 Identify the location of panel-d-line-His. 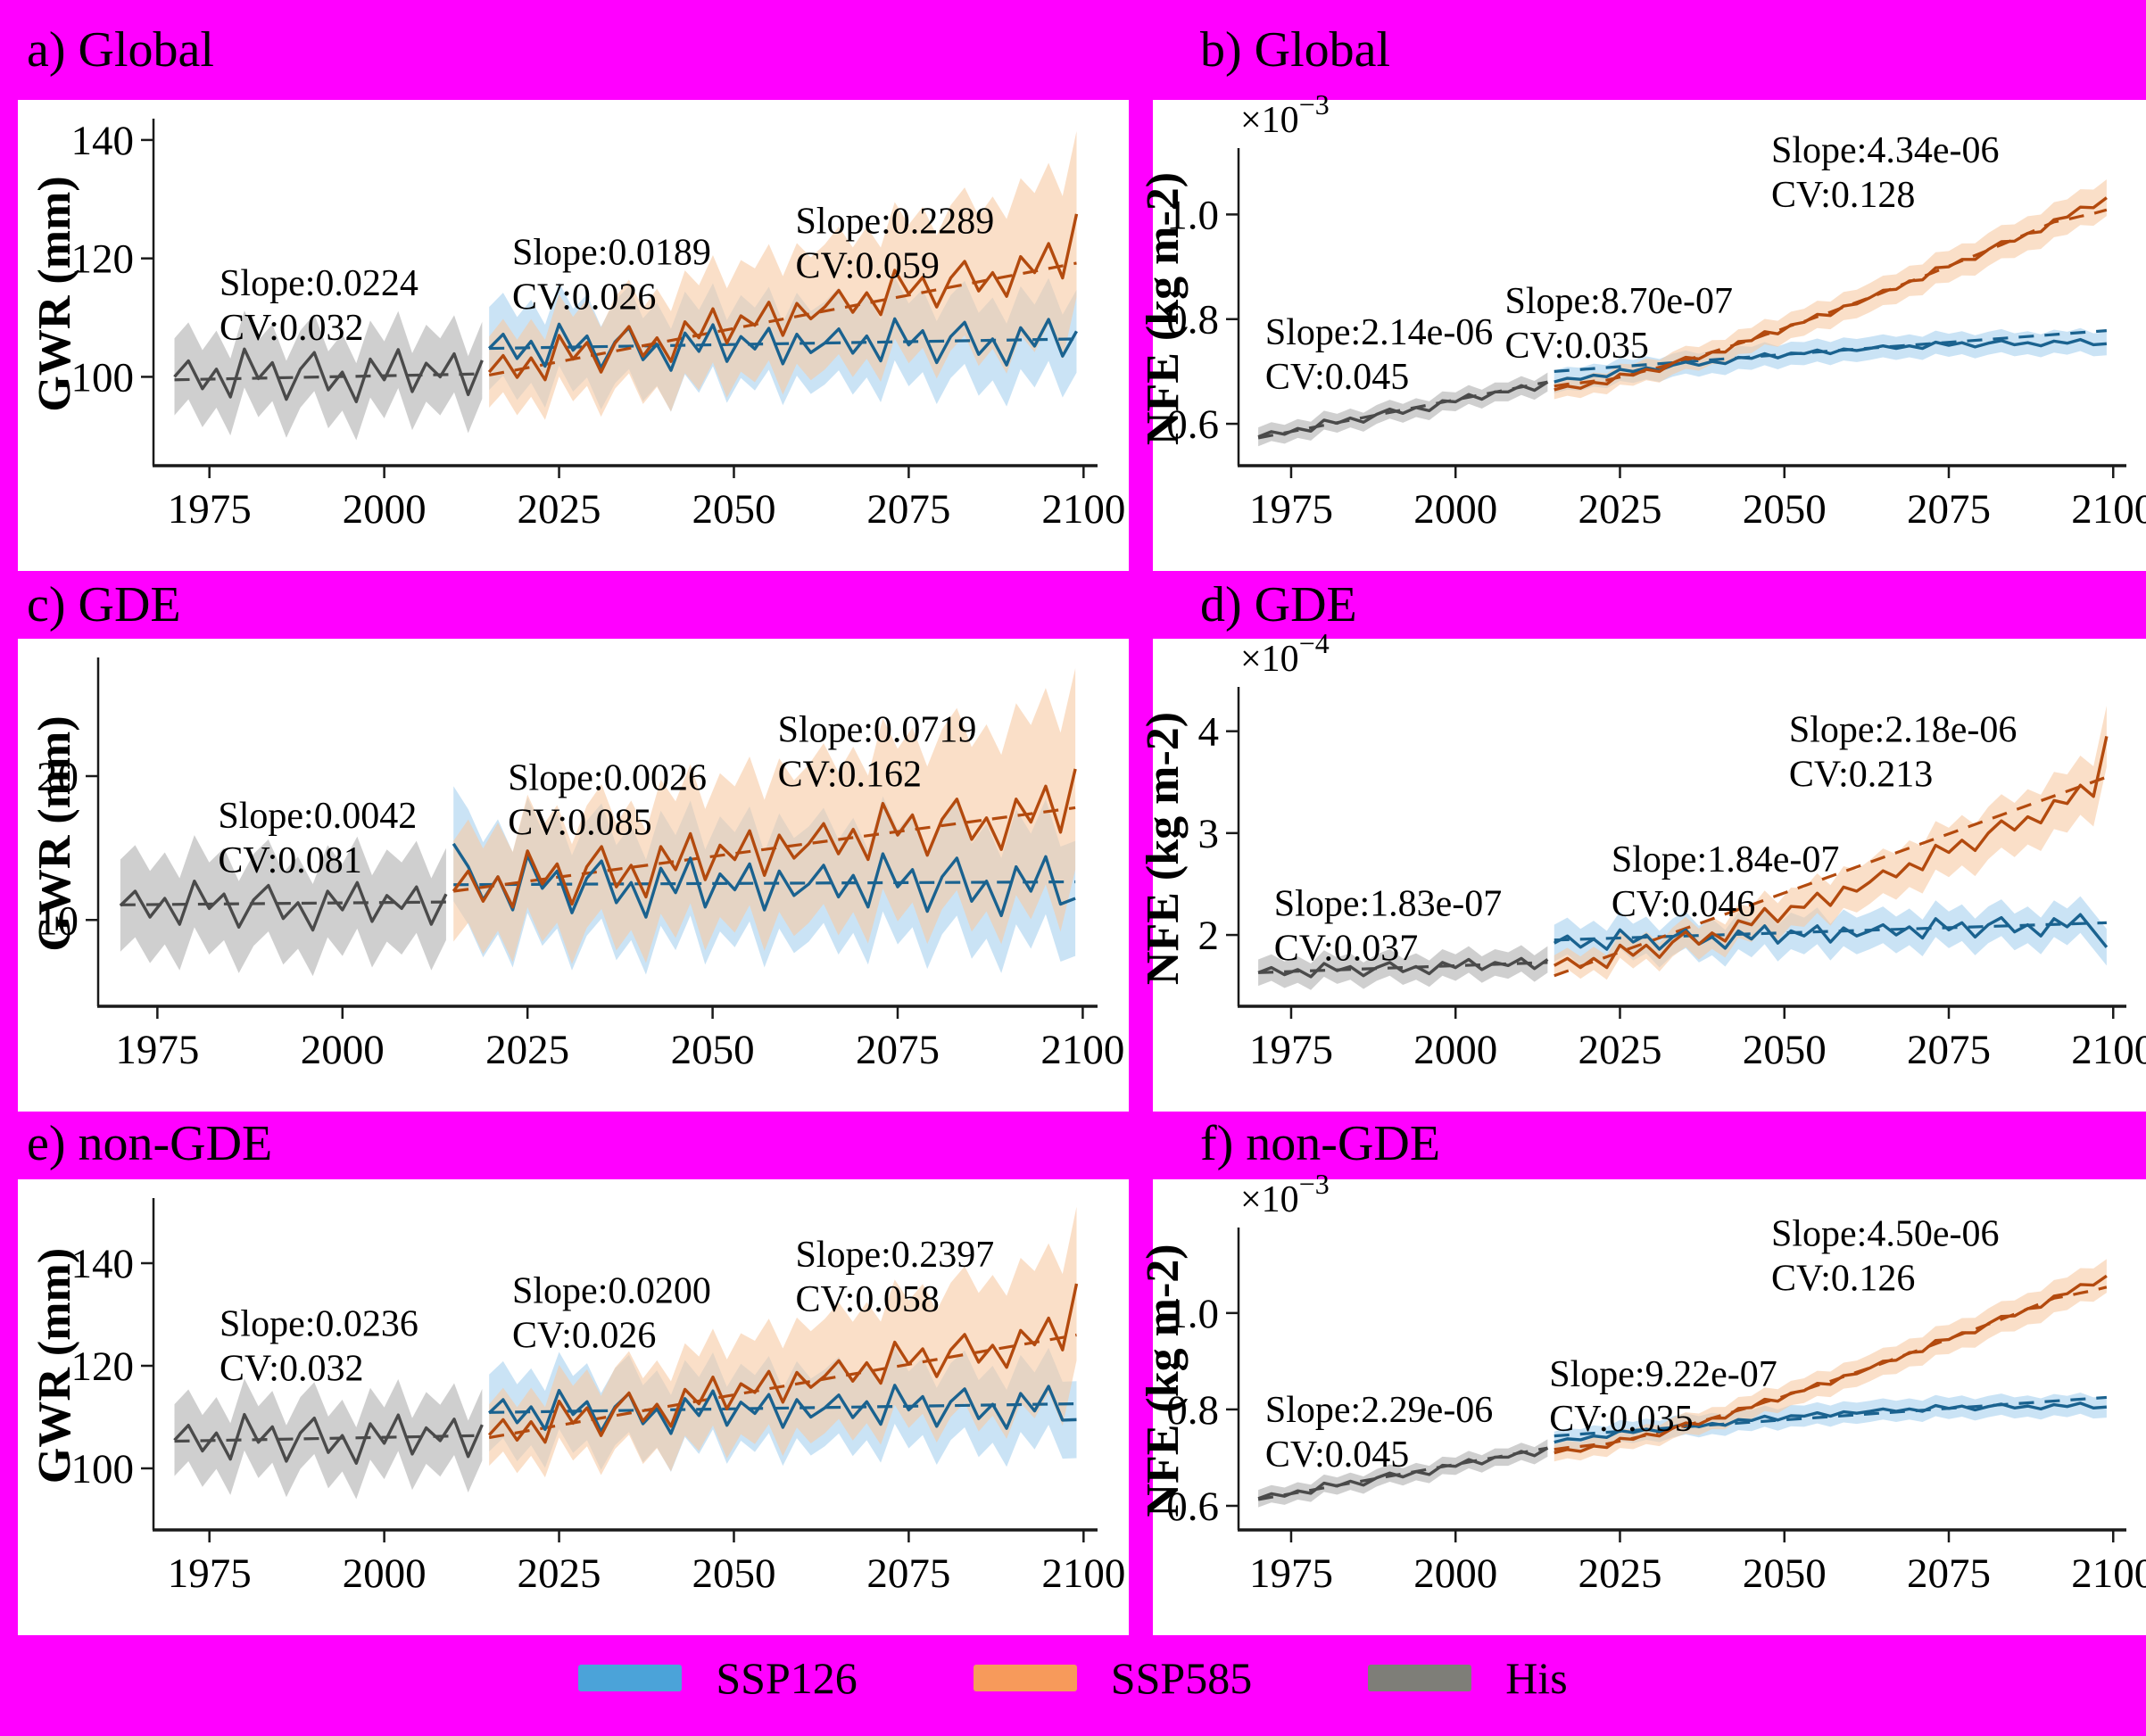
(1403, 967).